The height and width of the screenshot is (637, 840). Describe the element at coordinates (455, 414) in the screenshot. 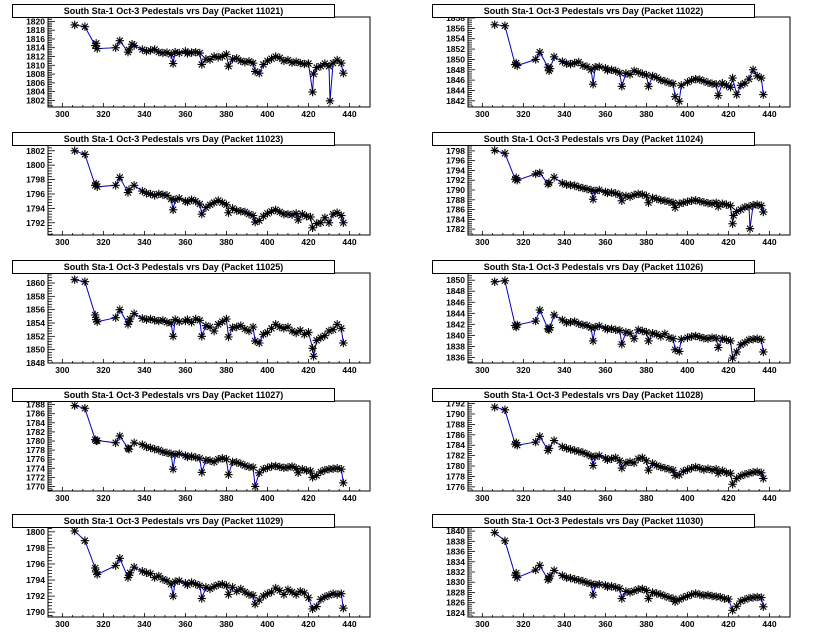

I see `y-tick-label: 1790` at that location.